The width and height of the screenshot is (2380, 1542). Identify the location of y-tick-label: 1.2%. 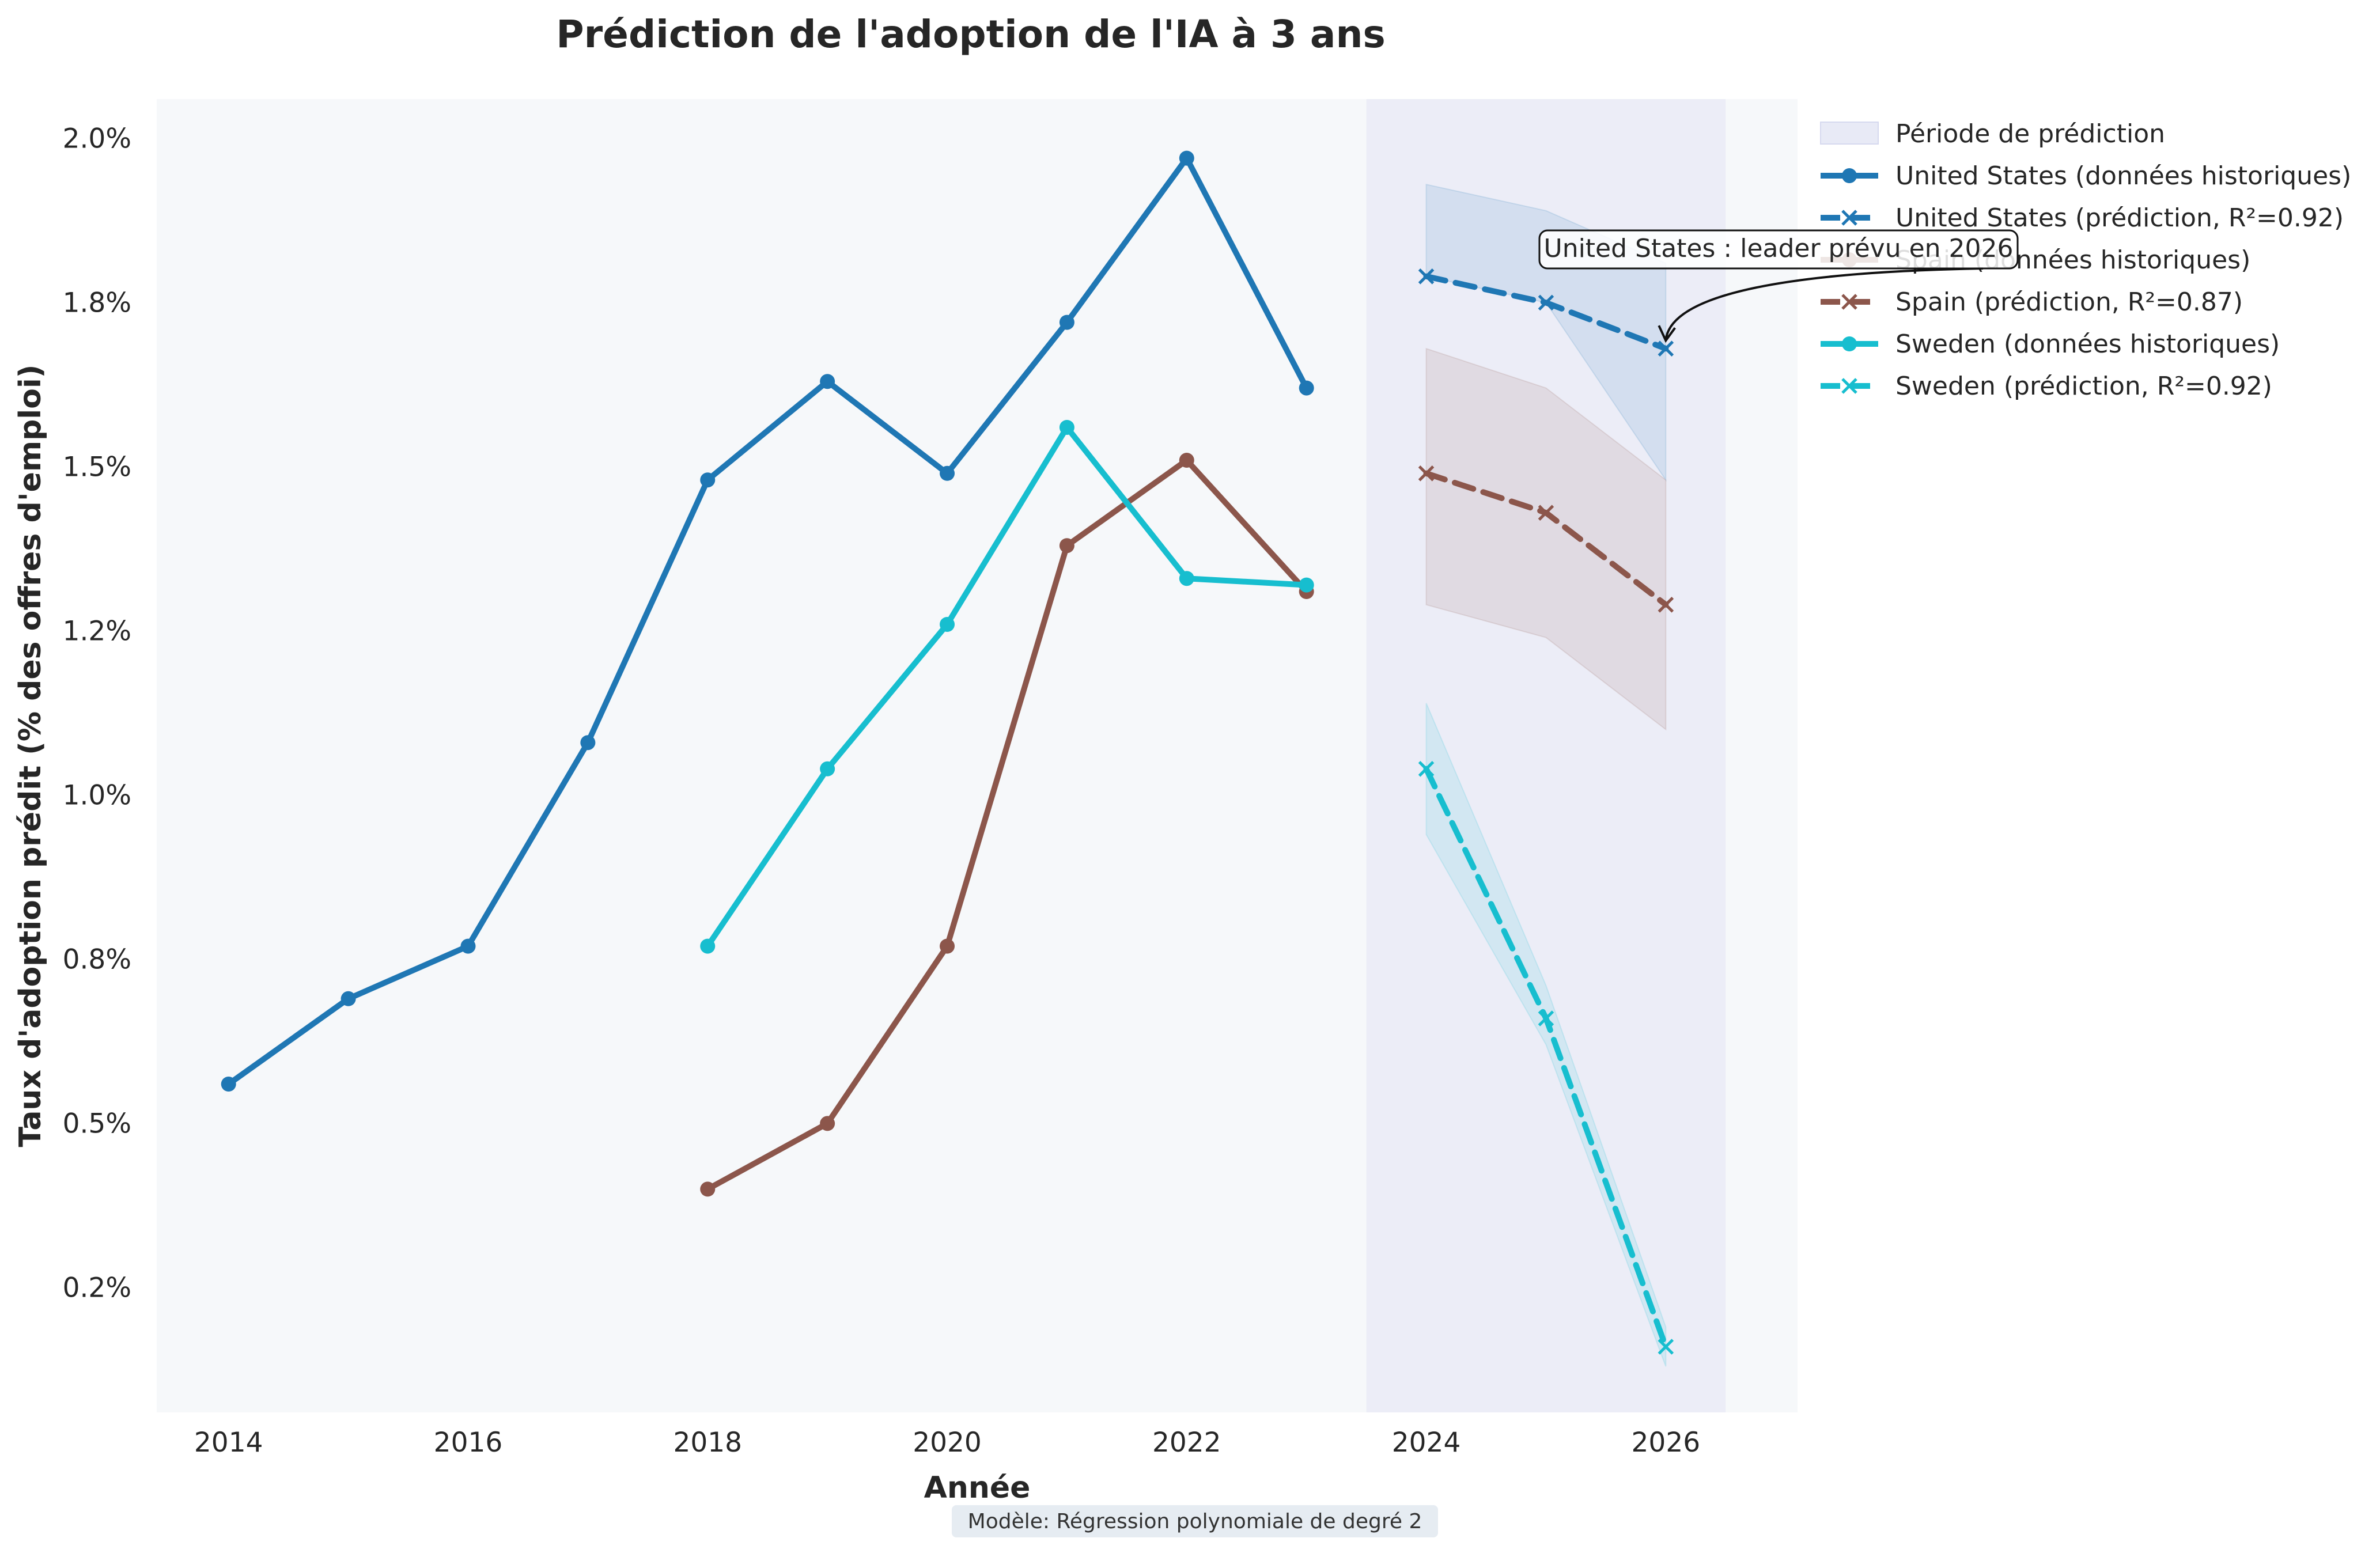
(97, 631).